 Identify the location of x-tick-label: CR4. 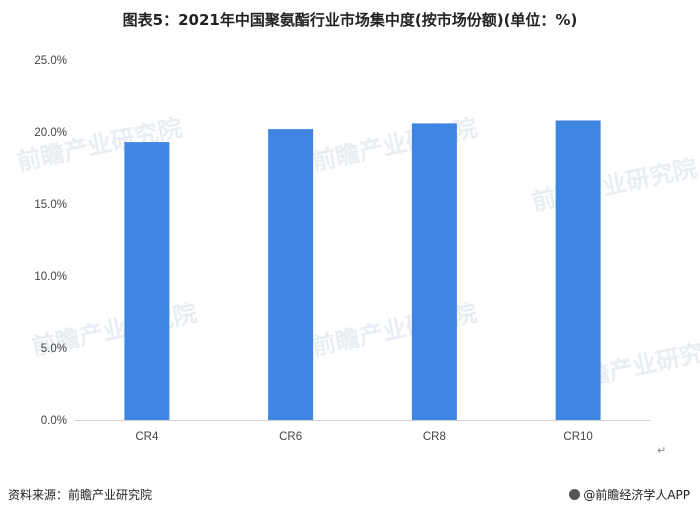
(147, 437).